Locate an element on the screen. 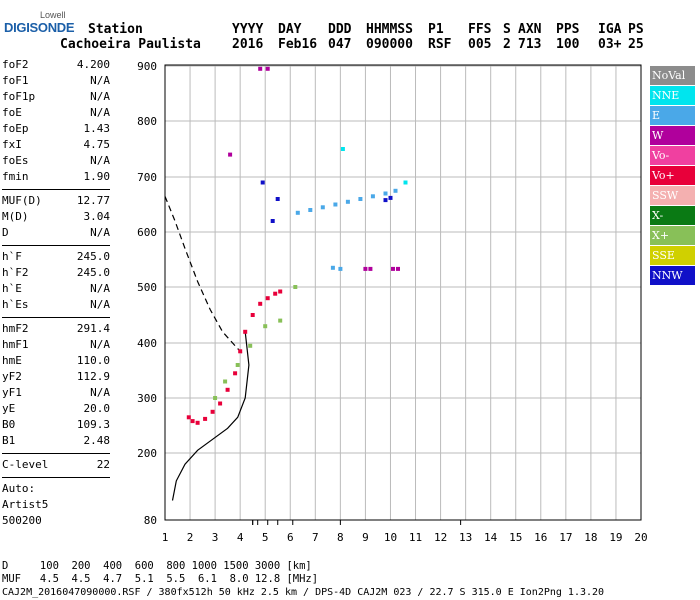  legend-item-e: E is located at coordinates (672, 115).